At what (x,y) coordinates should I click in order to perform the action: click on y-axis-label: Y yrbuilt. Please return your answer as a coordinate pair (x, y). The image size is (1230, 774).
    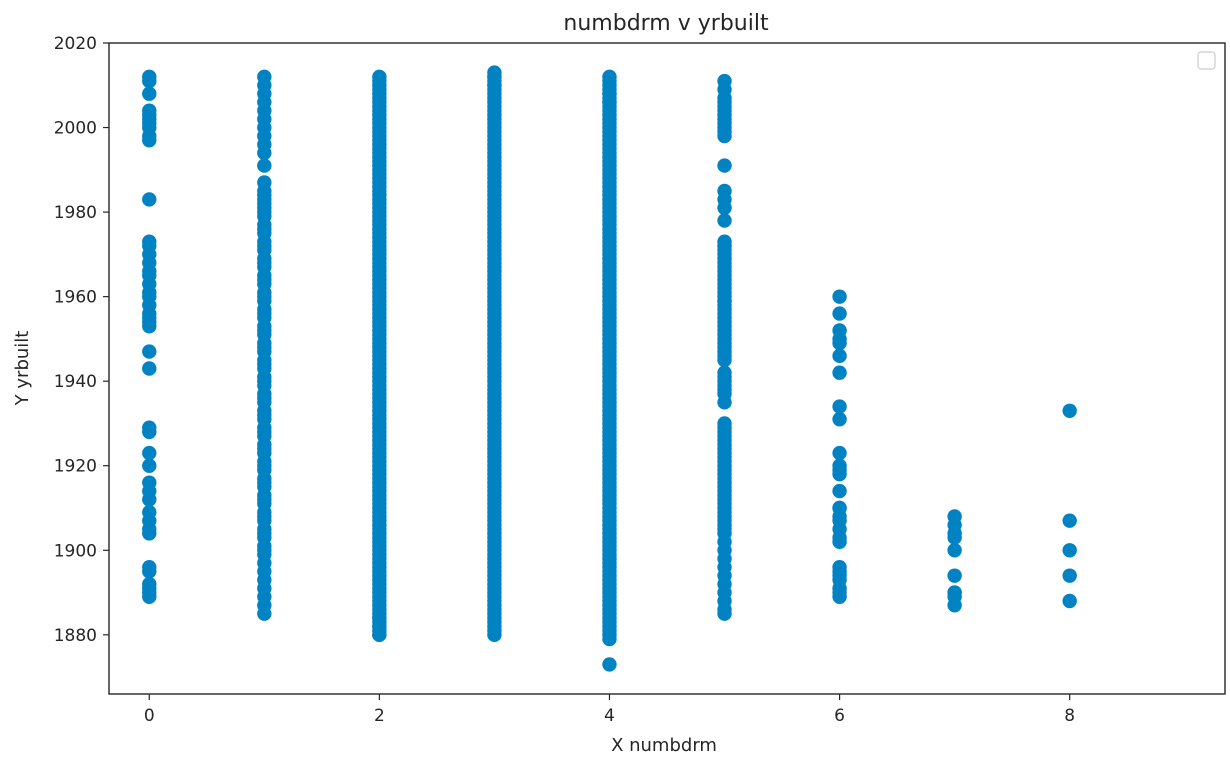
    Looking at the image, I should click on (22, 369).